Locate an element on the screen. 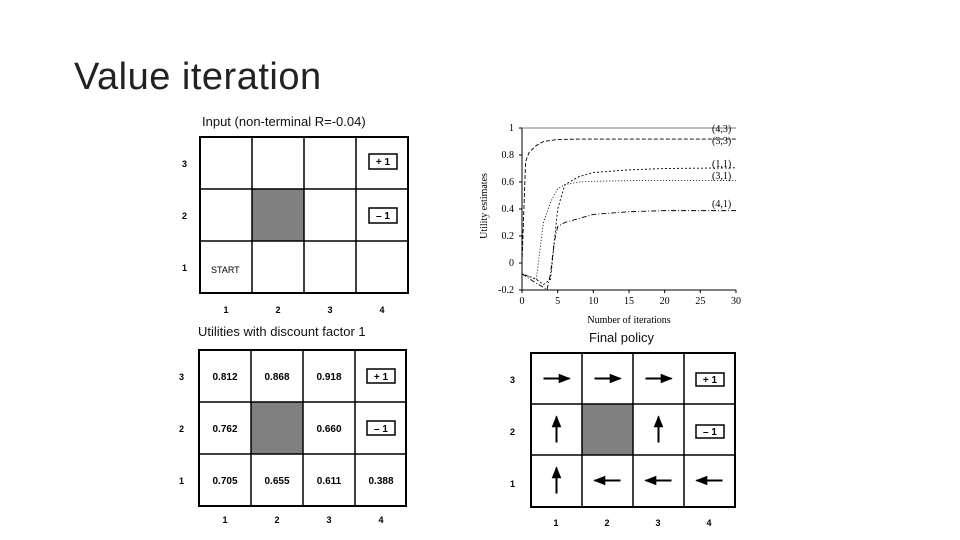  chart-legend-entry: (1,1) is located at coordinates (721, 164).